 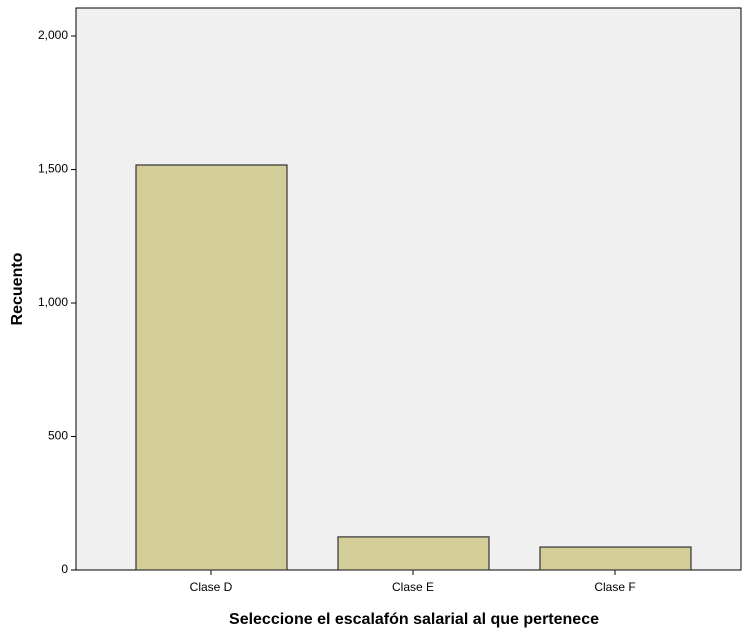 I want to click on y-tick-label: 500, so click(x=58, y=436).